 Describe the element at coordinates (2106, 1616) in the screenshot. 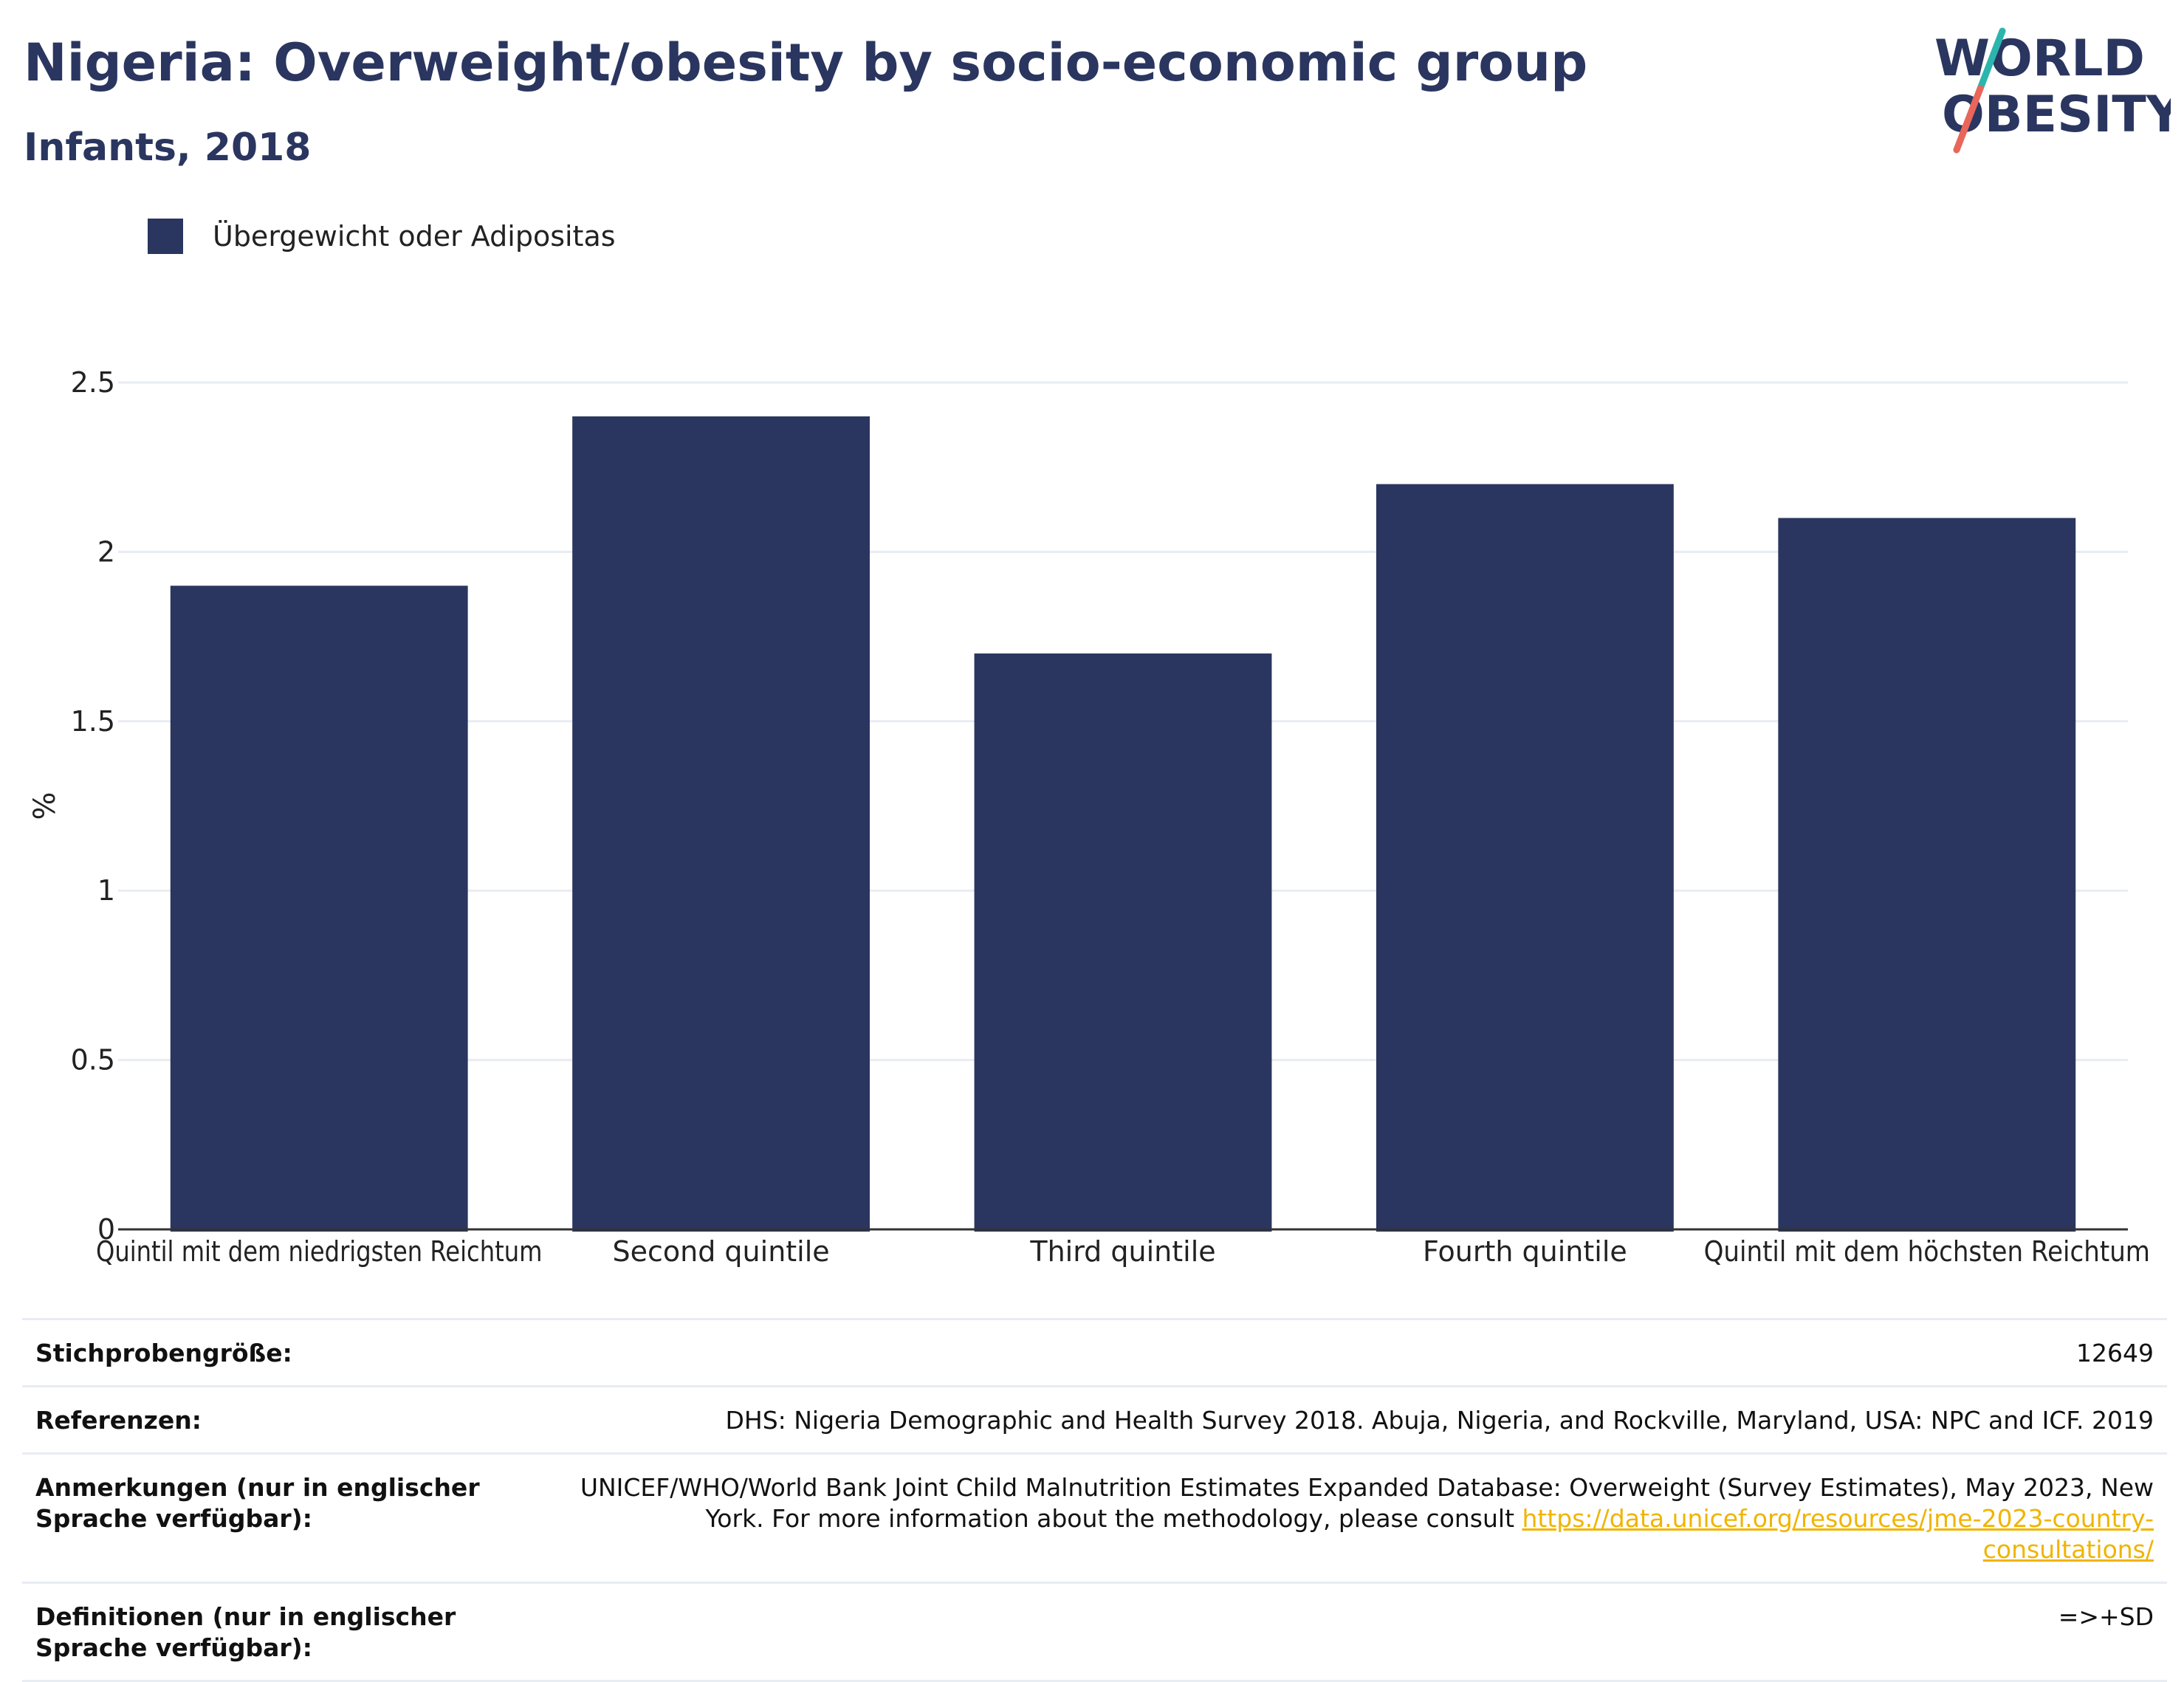

I see `info-value: =>+SD` at that location.